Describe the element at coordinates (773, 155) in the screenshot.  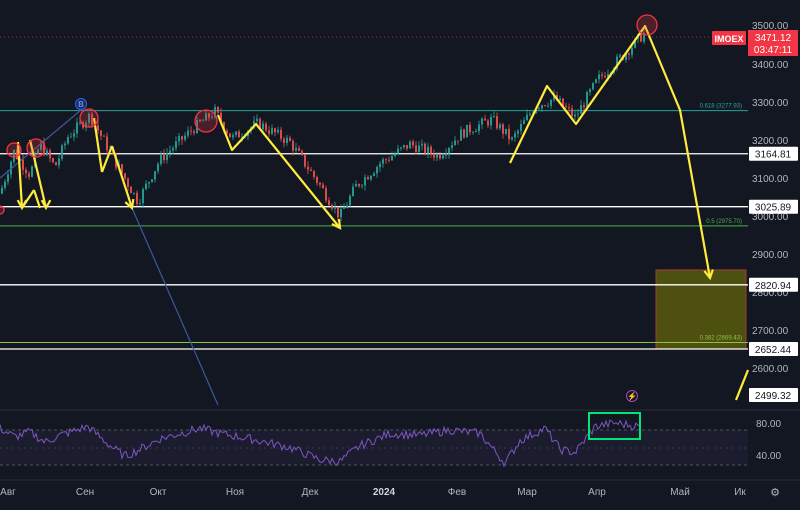
I see `horizontal-level-value: 3164.81` at that location.